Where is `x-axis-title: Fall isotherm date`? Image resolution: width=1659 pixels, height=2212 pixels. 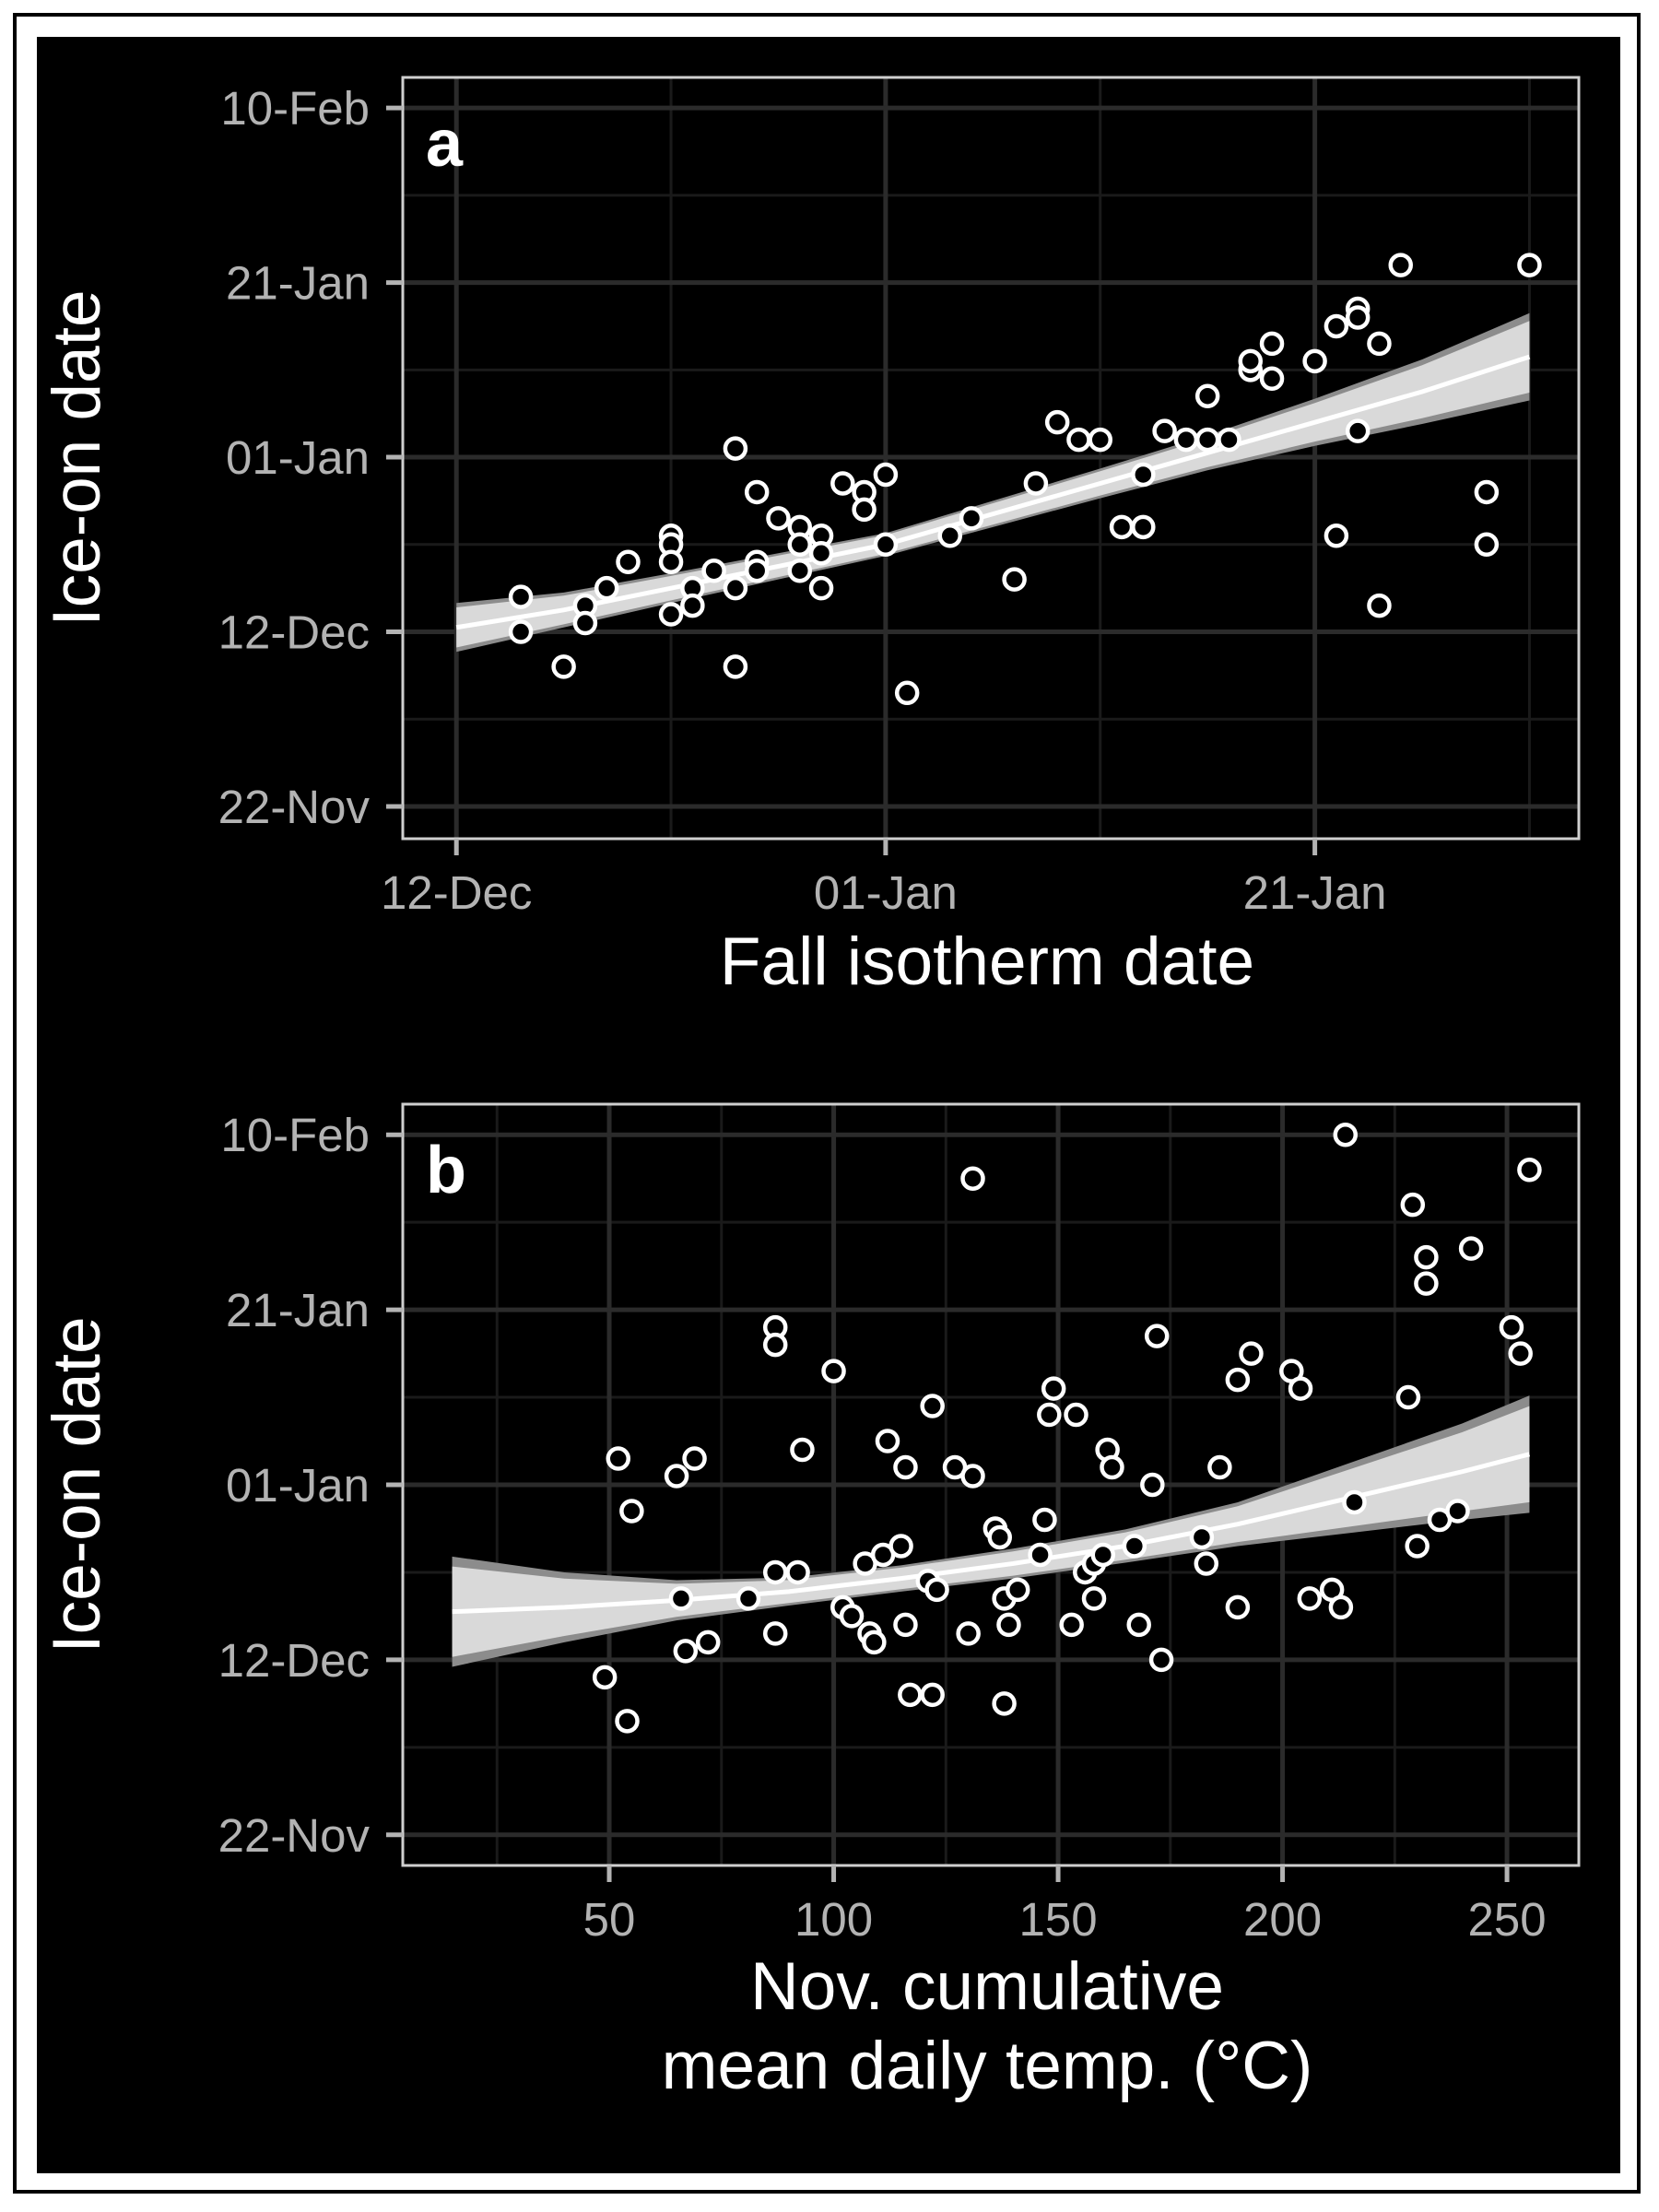
x-axis-title: Fall isotherm date is located at coordinates (987, 961).